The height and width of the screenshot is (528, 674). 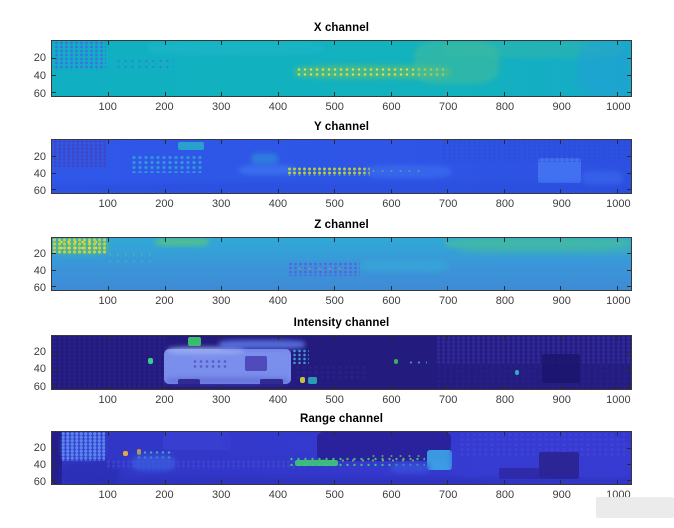 What do you see at coordinates (533, 50) in the screenshot?
I see `heatmap-feature-greenish-top-right-band` at bounding box center [533, 50].